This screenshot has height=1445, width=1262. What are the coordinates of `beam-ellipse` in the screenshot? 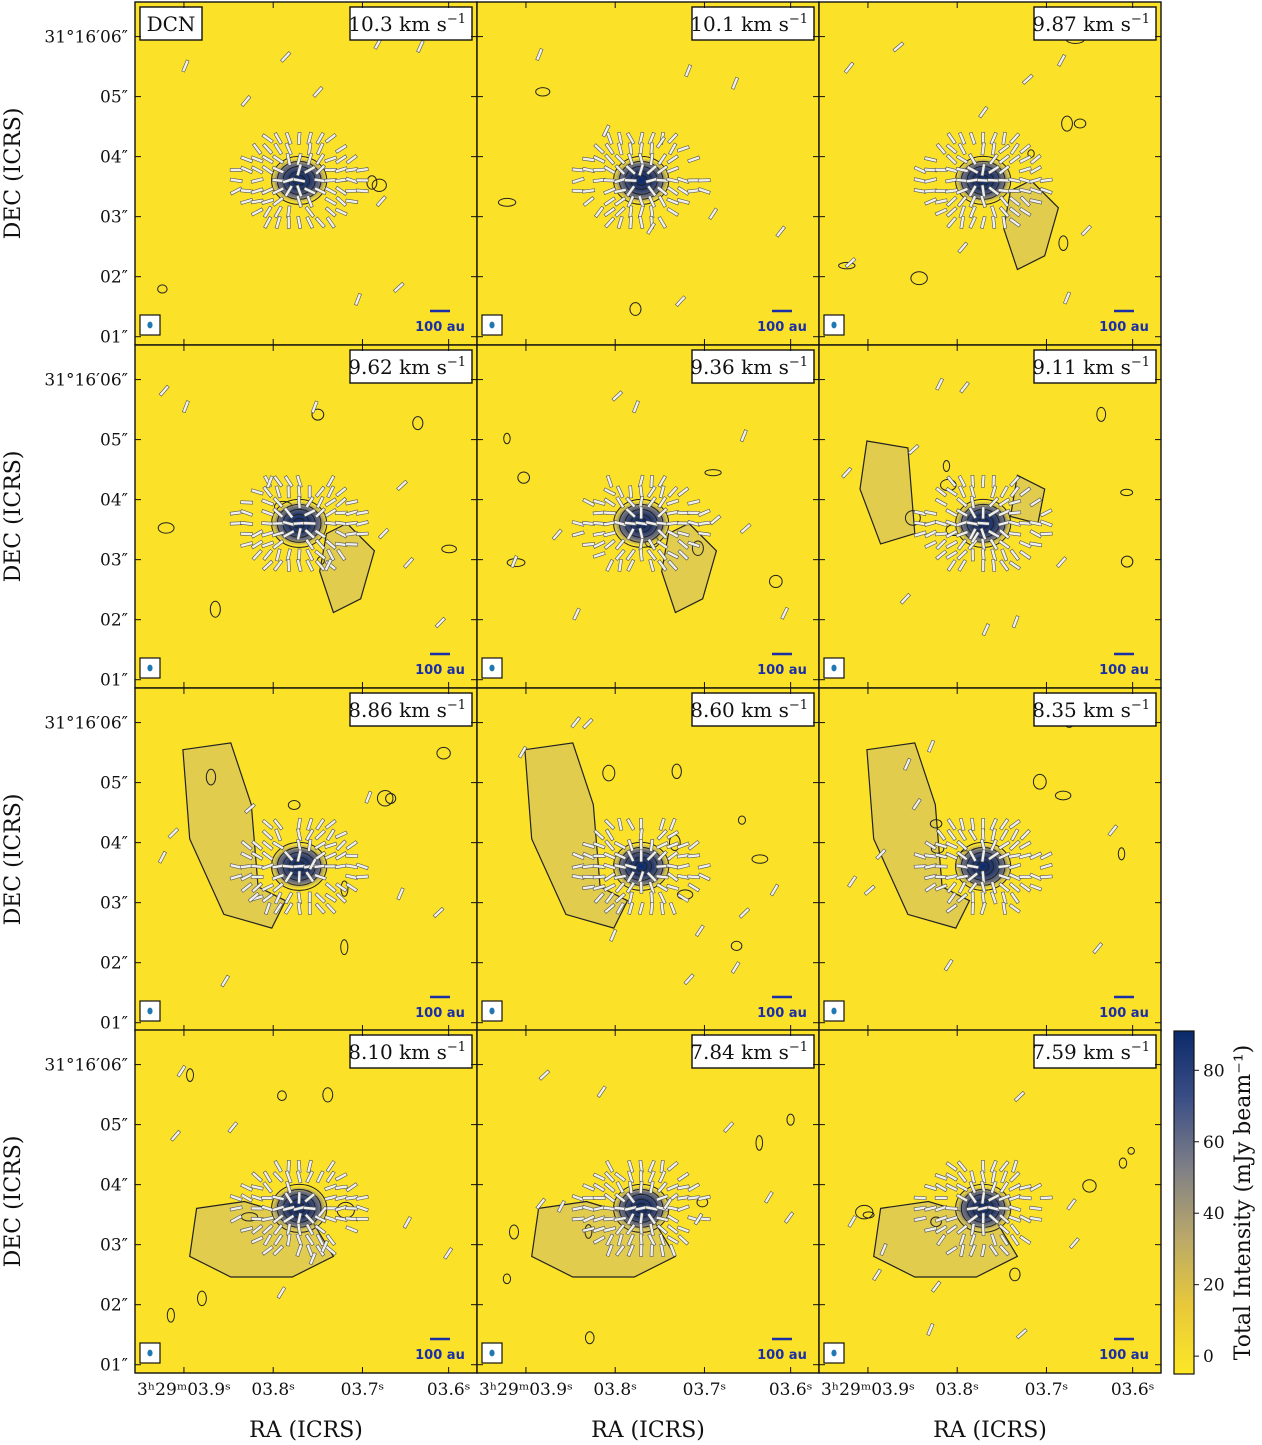 It's located at (150, 668).